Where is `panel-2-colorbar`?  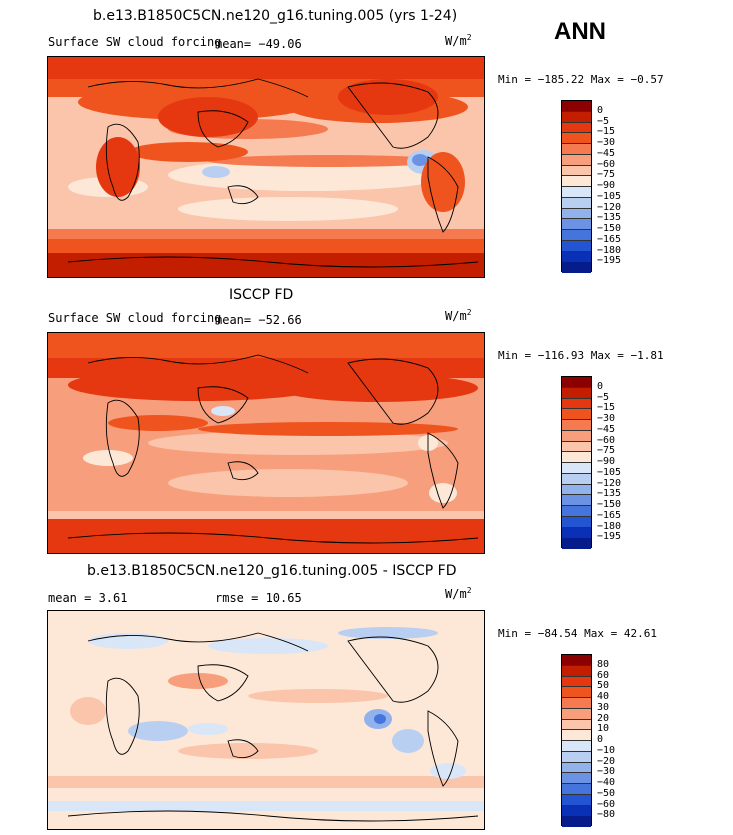
panel-2-colorbar is located at coordinates (576, 462).